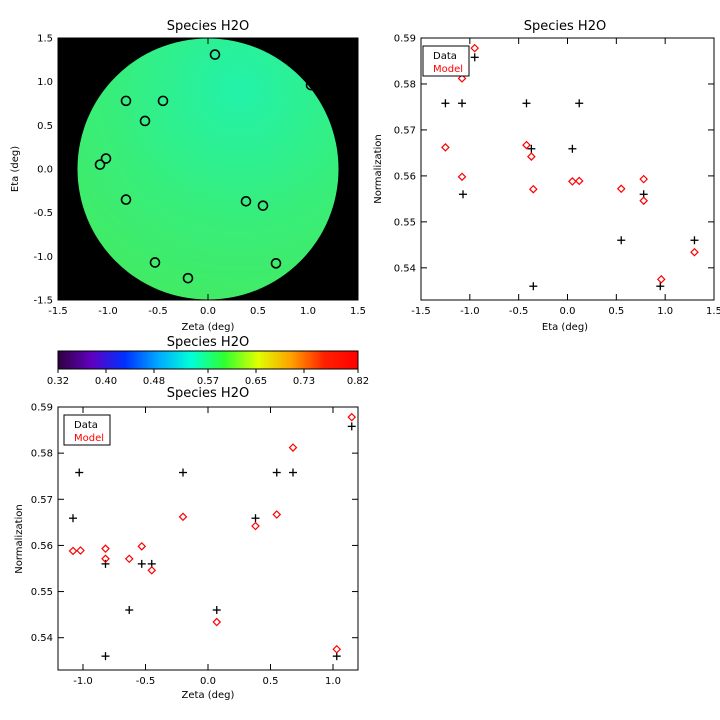  Describe the element at coordinates (208, 393) in the screenshot. I see `zeta-plot-title: Species H2O` at that location.